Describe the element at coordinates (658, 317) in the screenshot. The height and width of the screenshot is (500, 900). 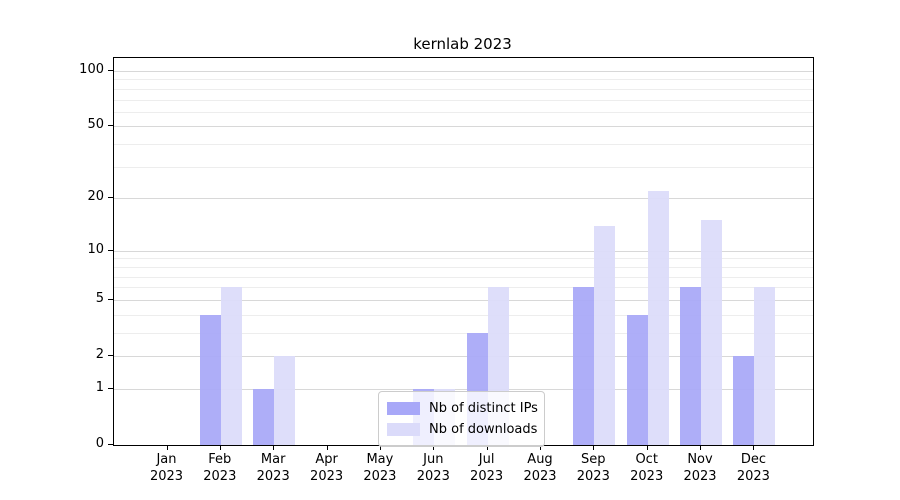
I see `bar-downloads-oct` at that location.